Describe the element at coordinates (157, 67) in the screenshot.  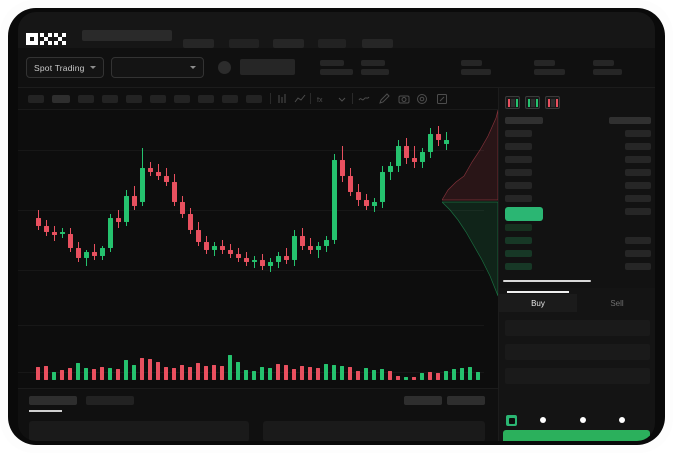
I see `trading-pair-select` at that location.